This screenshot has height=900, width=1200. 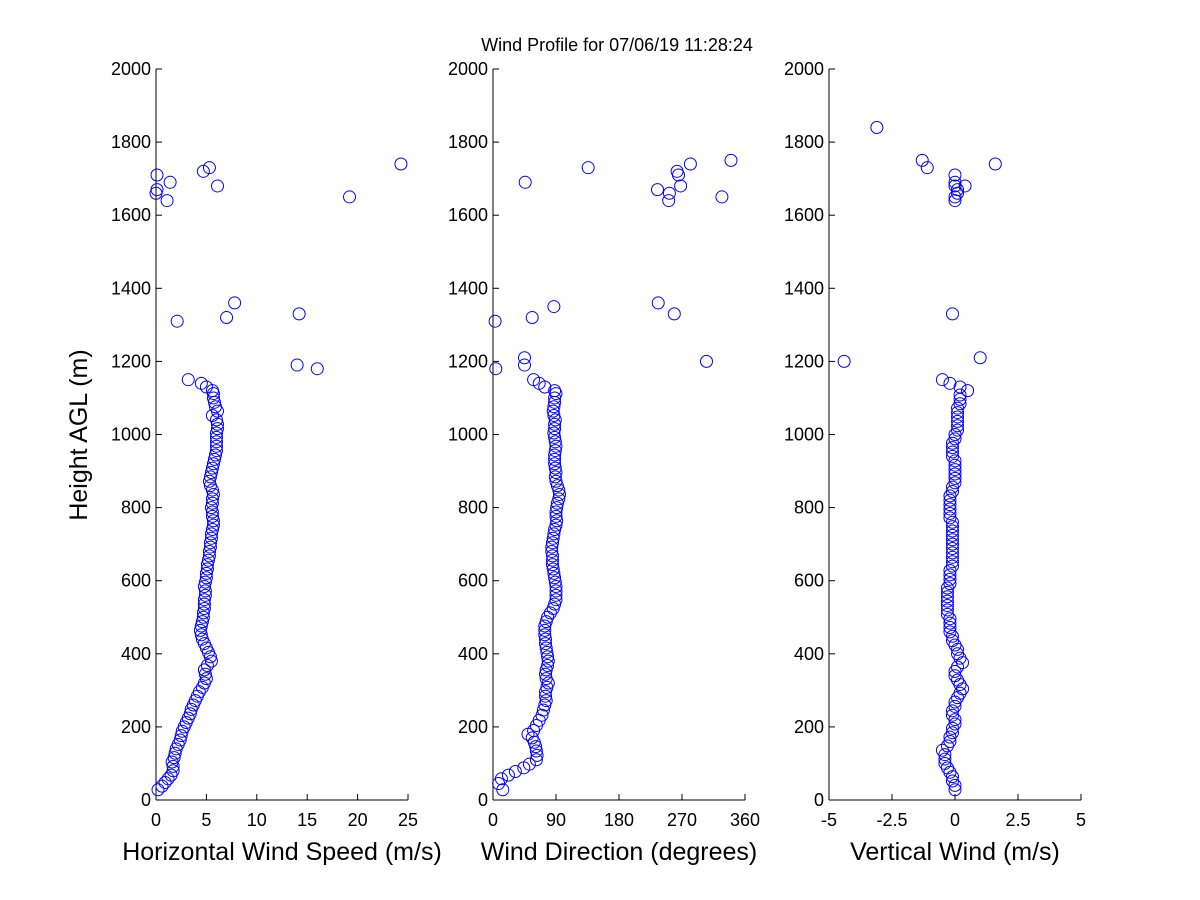 What do you see at coordinates (483, 800) in the screenshot?
I see `y-tick-label: 0` at bounding box center [483, 800].